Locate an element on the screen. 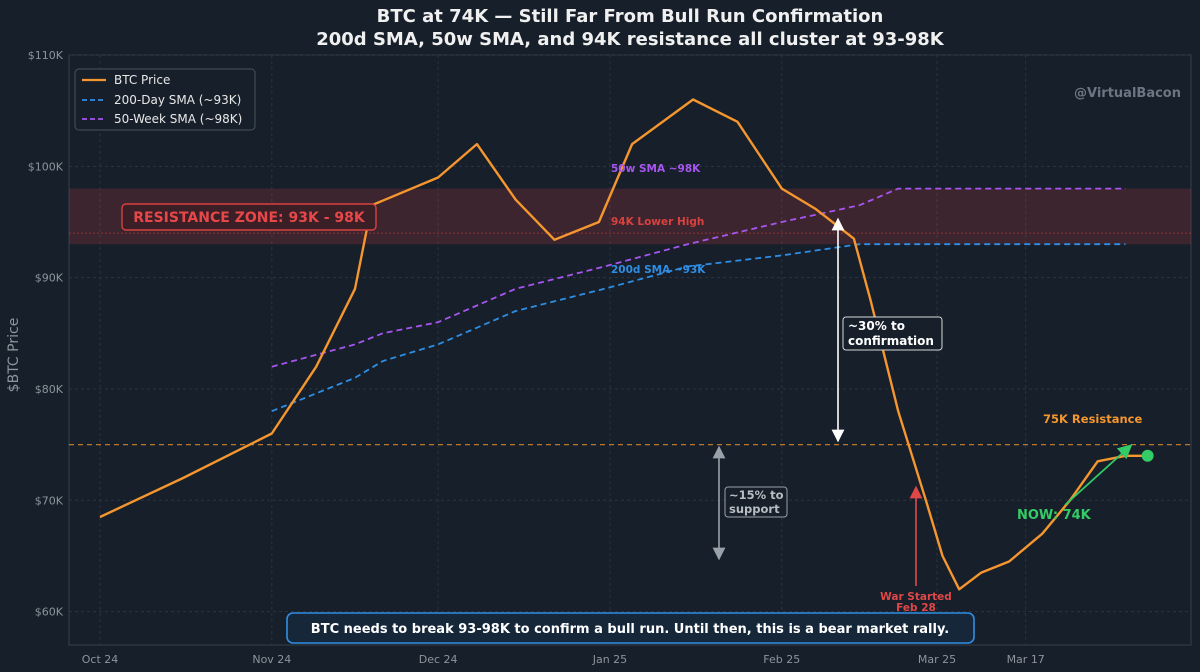 Image resolution: width=1200 pixels, height=672 pixels. support-label-line1: ~15% to is located at coordinates (756, 495).